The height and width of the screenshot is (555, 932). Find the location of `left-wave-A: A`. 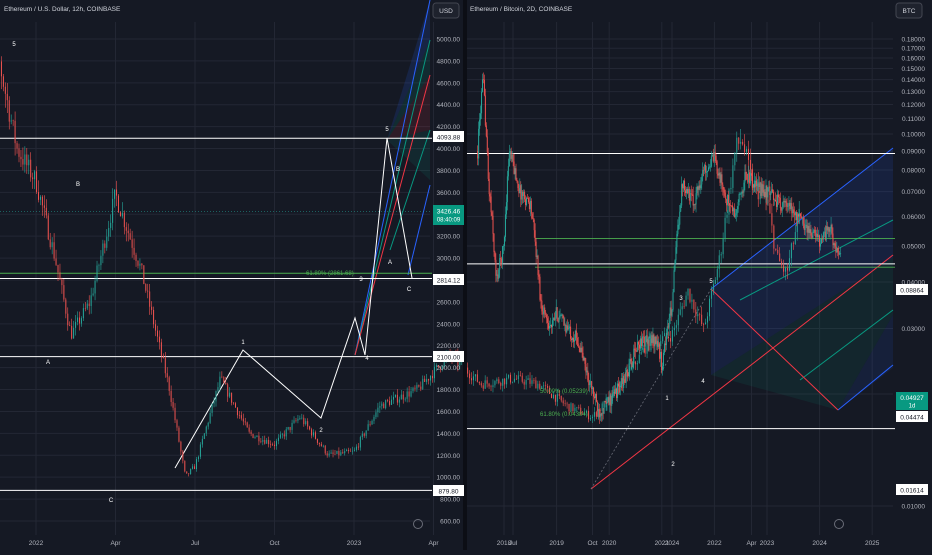

left-wave-A: A is located at coordinates (48, 363).